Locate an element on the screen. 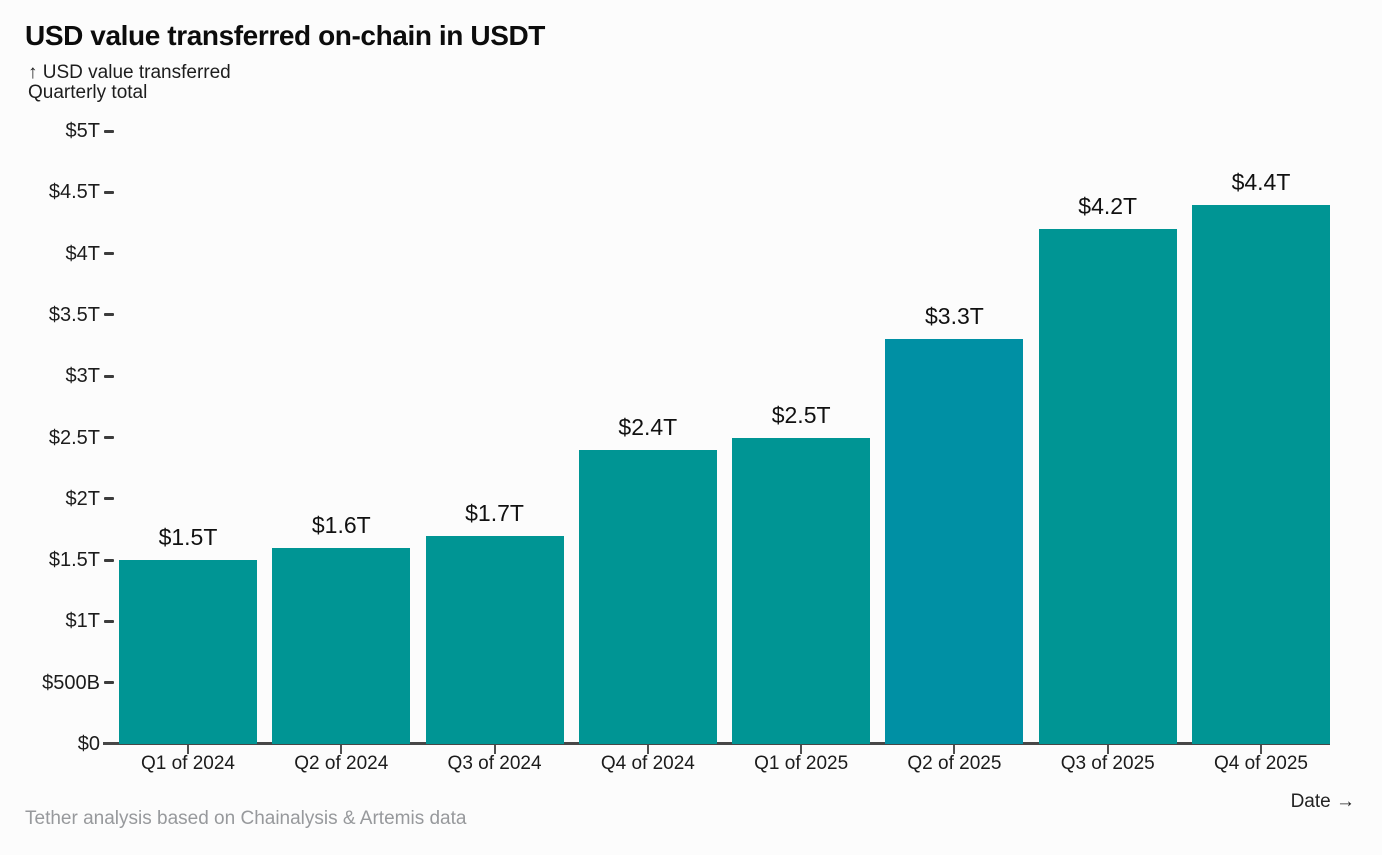 Image resolution: width=1382 pixels, height=855 pixels. y-tick-label: $1.5T is located at coordinates (74, 560).